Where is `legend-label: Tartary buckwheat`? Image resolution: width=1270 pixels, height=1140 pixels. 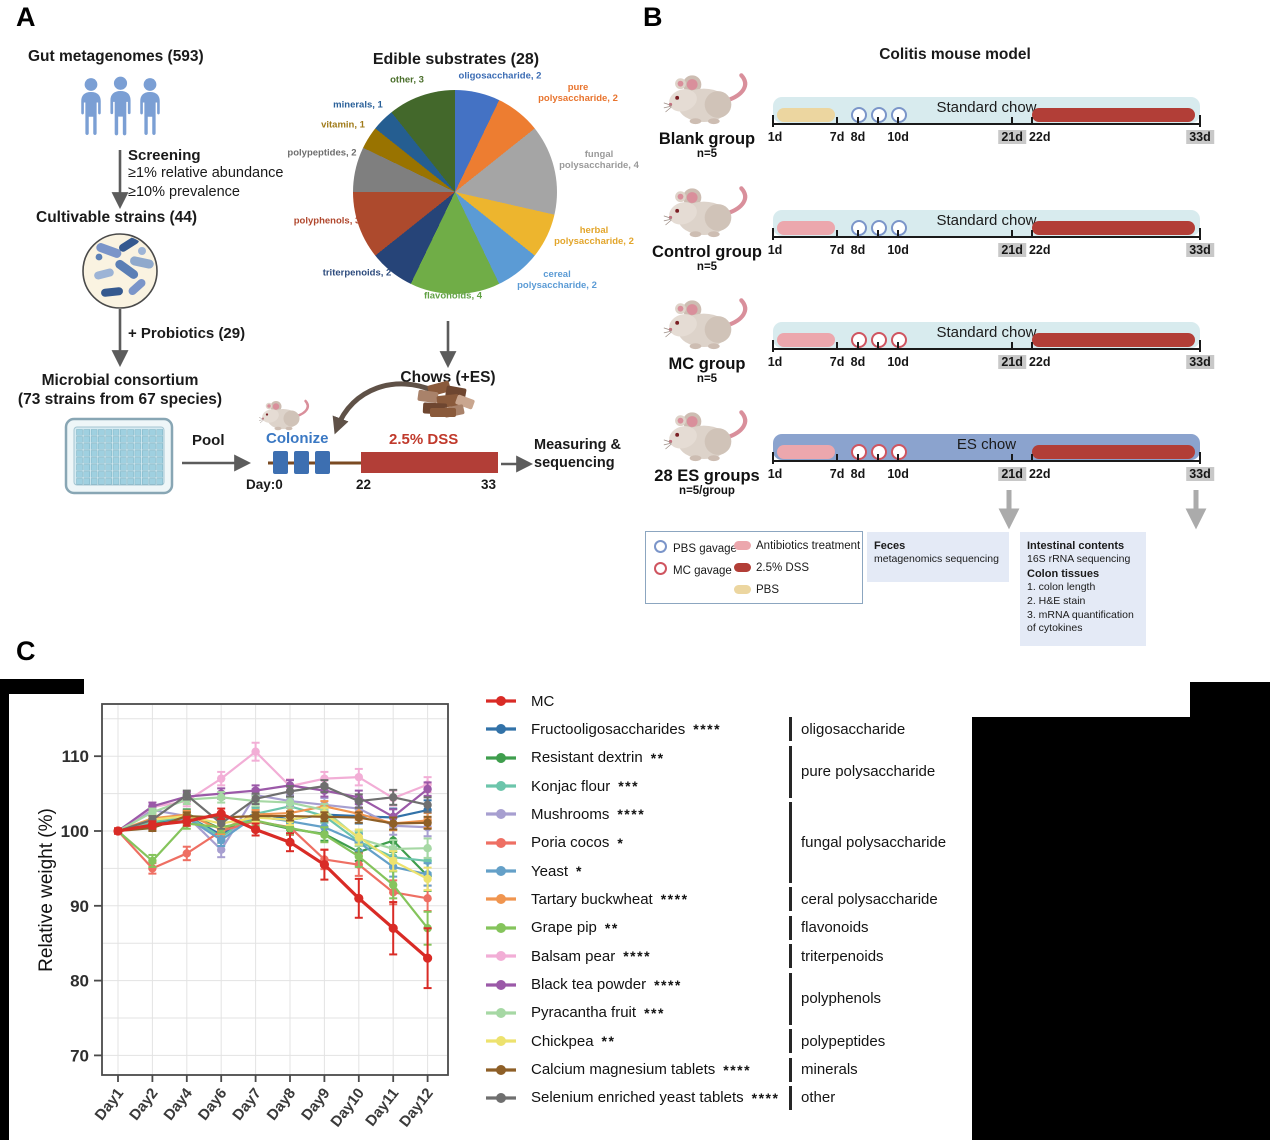
legend-label: Tartary buckwheat is located at coordinates (592, 899).